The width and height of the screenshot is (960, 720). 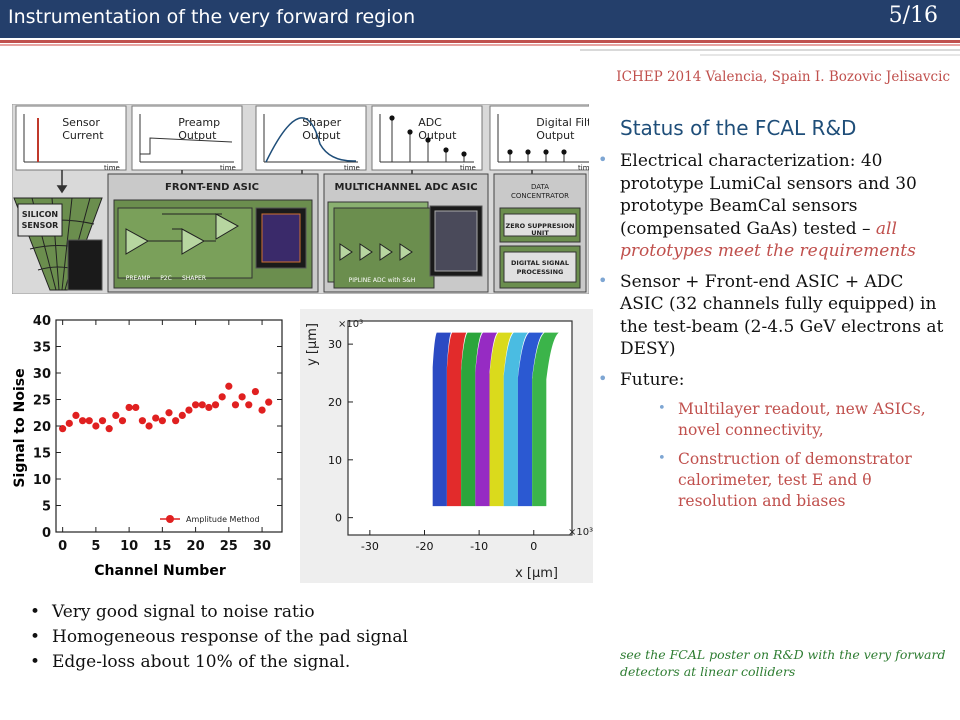 What do you see at coordinates (382, 280) in the screenshot?
I see `pipeline-adc-label: PIPLINE ADC with S&H` at bounding box center [382, 280].